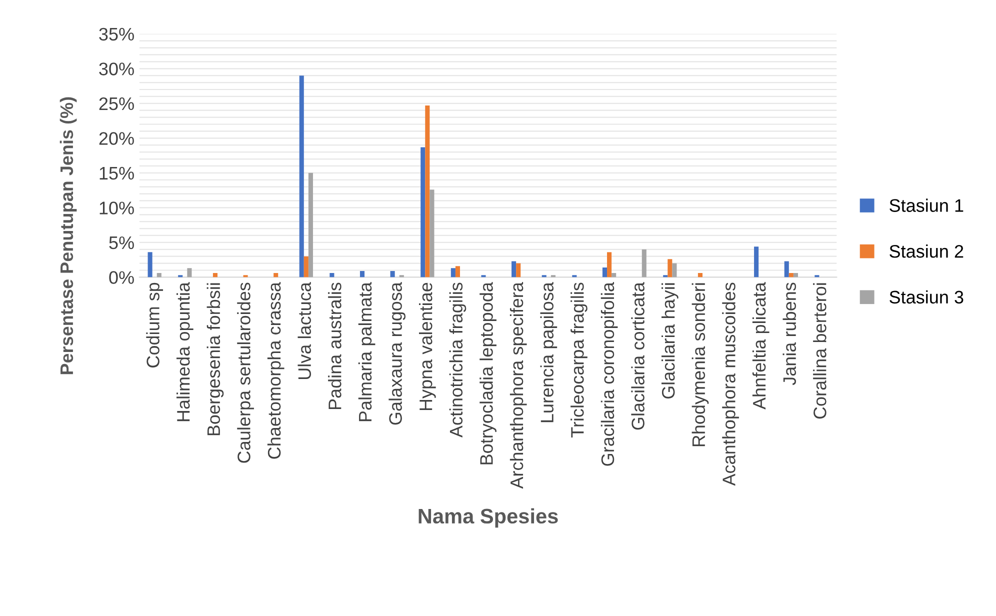 Image resolution: width=996 pixels, height=616 pixels. I want to click on y-tick-label: 20%, so click(116, 138).